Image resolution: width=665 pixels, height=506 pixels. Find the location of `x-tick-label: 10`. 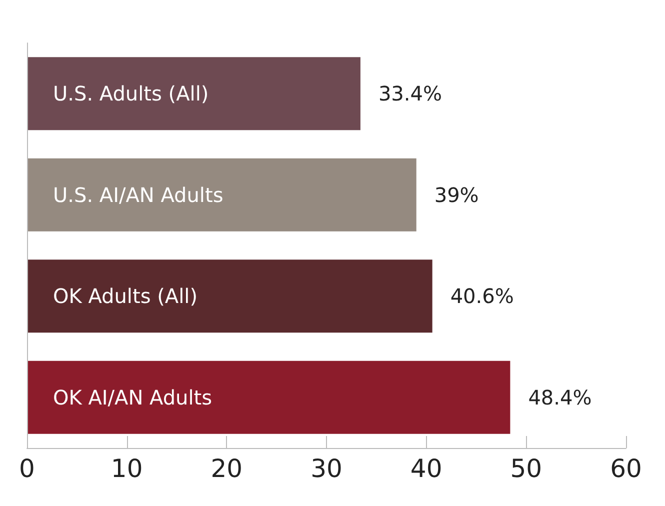

x-tick-label: 10 is located at coordinates (126, 468).